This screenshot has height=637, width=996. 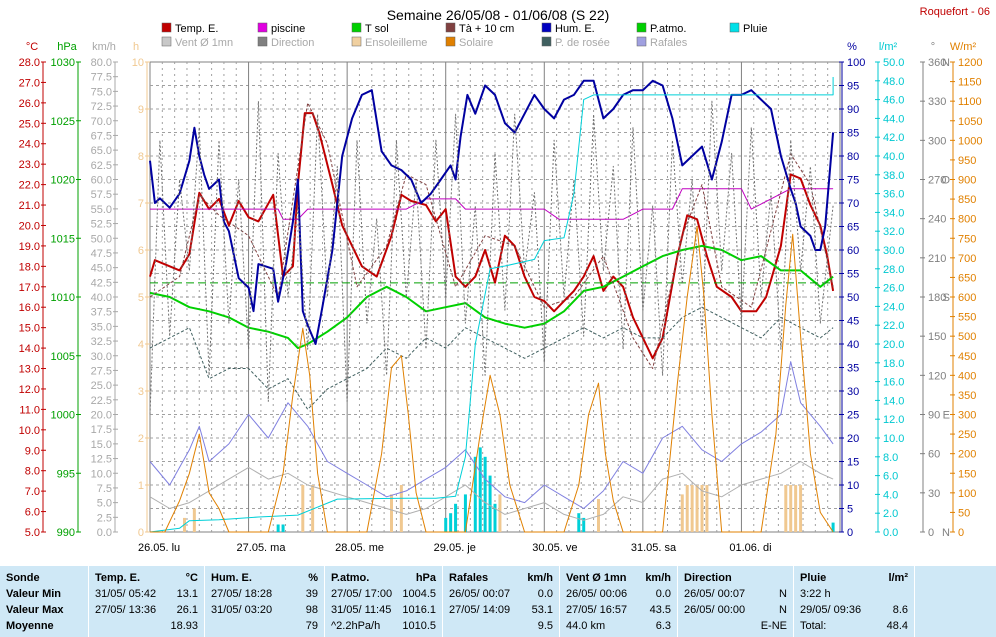 What do you see at coordinates (715, 610) in the screenshot?
I see `stats-dir-max-time: 26/05/ 00:00` at bounding box center [715, 610].